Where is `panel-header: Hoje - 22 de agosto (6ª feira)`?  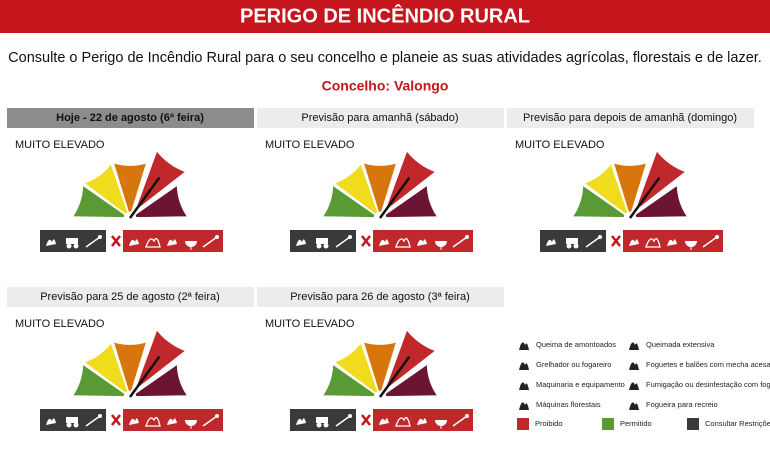
panel-header: Hoje - 22 de agosto (6ª feira) is located at coordinates (130, 118).